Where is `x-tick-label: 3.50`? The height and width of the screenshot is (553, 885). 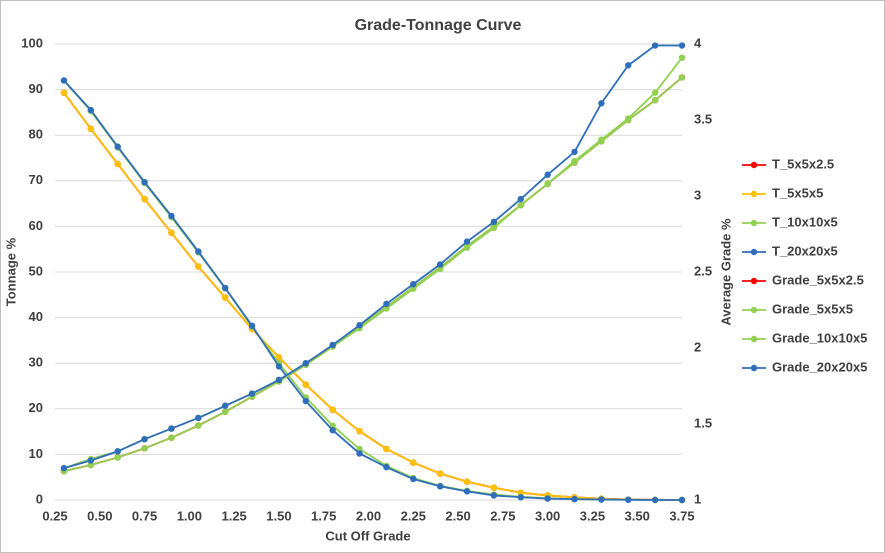
x-tick-label: 3.50 is located at coordinates (637, 515).